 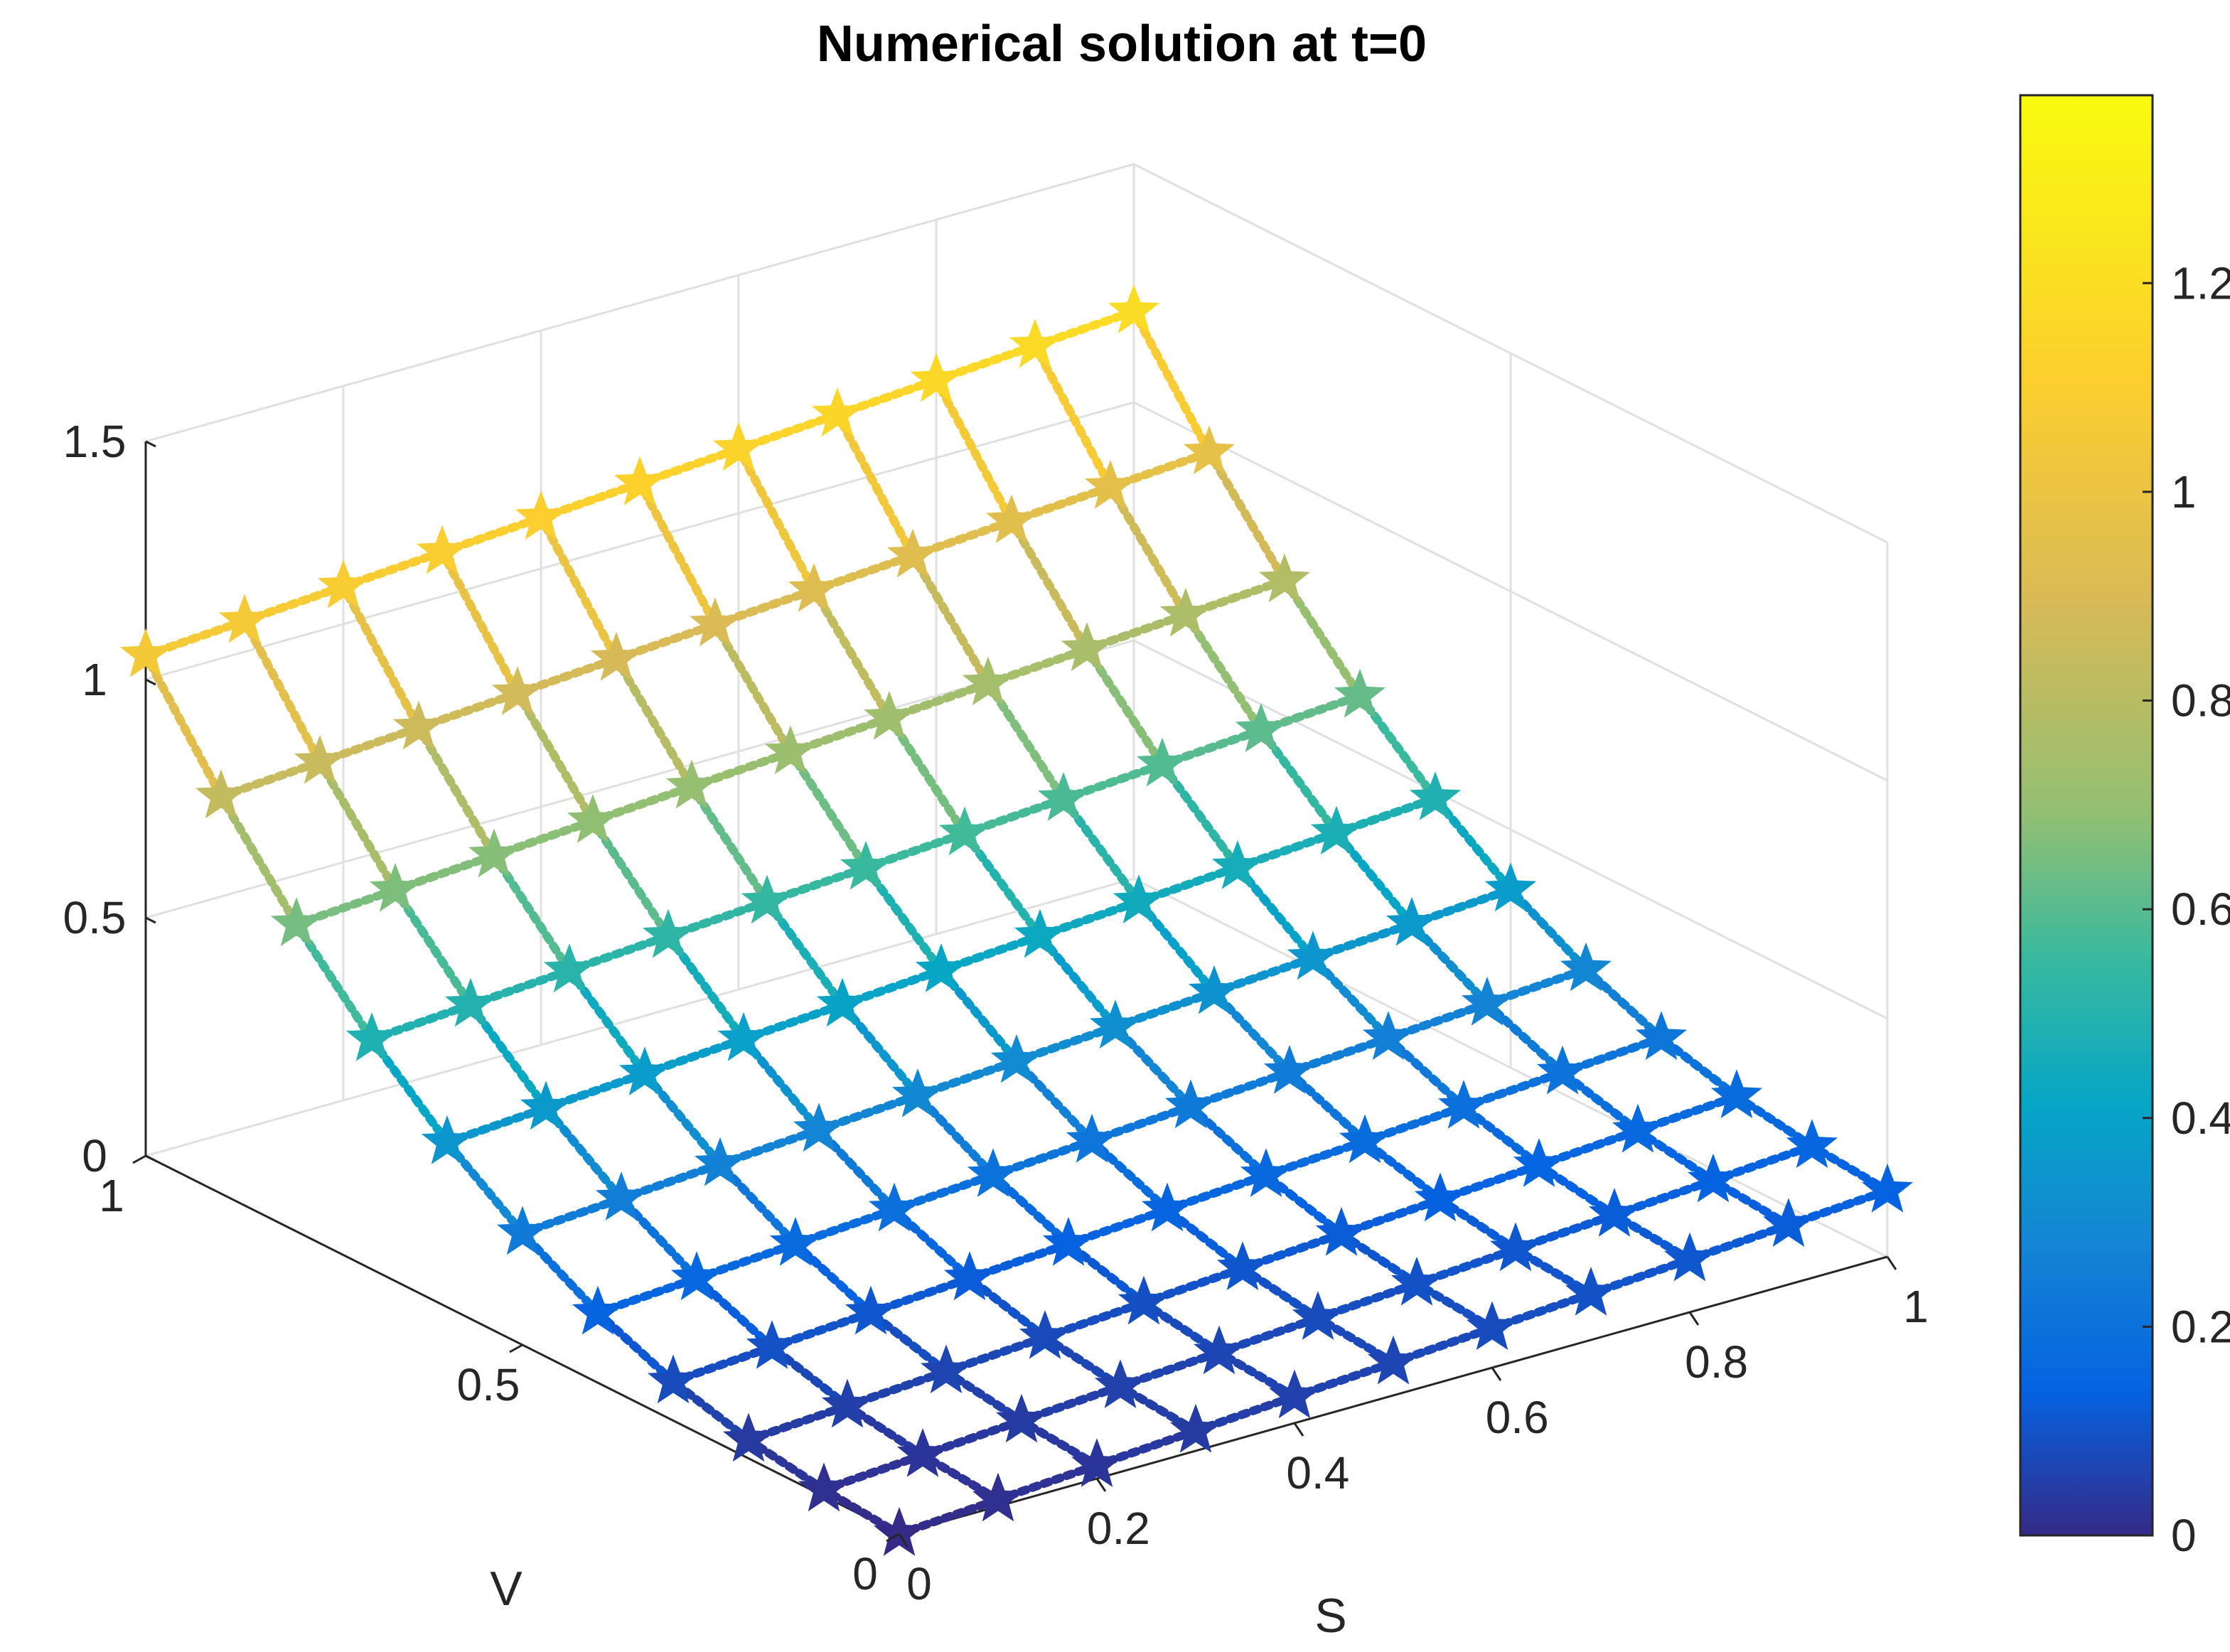 What do you see at coordinates (95, 917) in the screenshot?
I see `z-tick-label: 0.5` at bounding box center [95, 917].